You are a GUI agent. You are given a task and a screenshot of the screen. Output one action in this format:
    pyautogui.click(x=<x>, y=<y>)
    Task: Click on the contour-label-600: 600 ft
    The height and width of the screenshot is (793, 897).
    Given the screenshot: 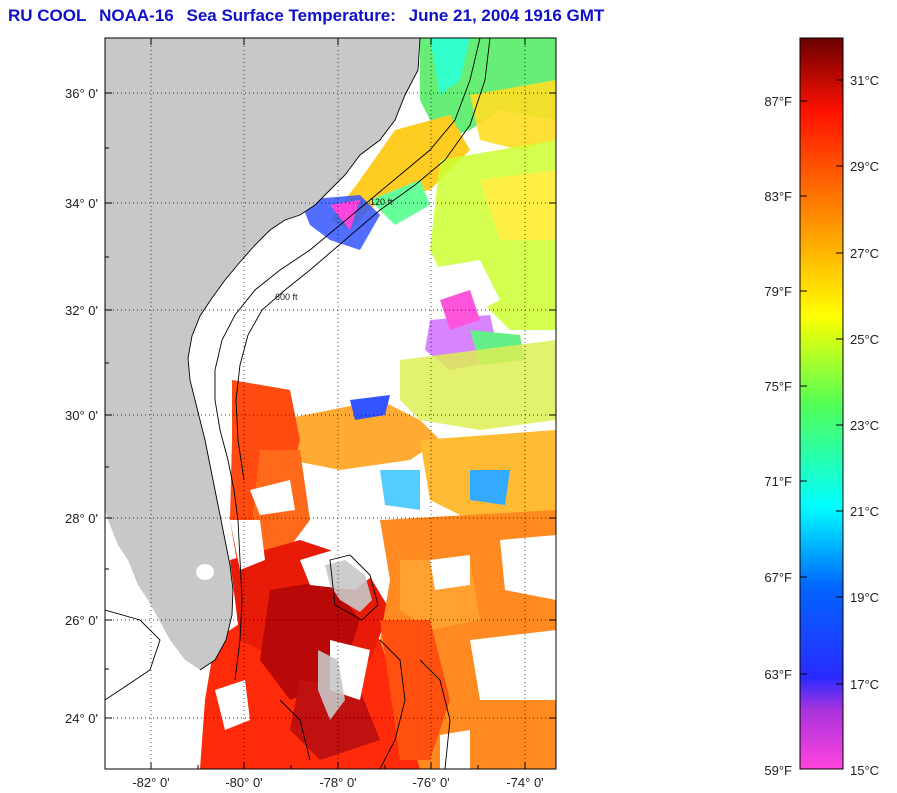 What is the action you would take?
    pyautogui.click(x=286, y=297)
    